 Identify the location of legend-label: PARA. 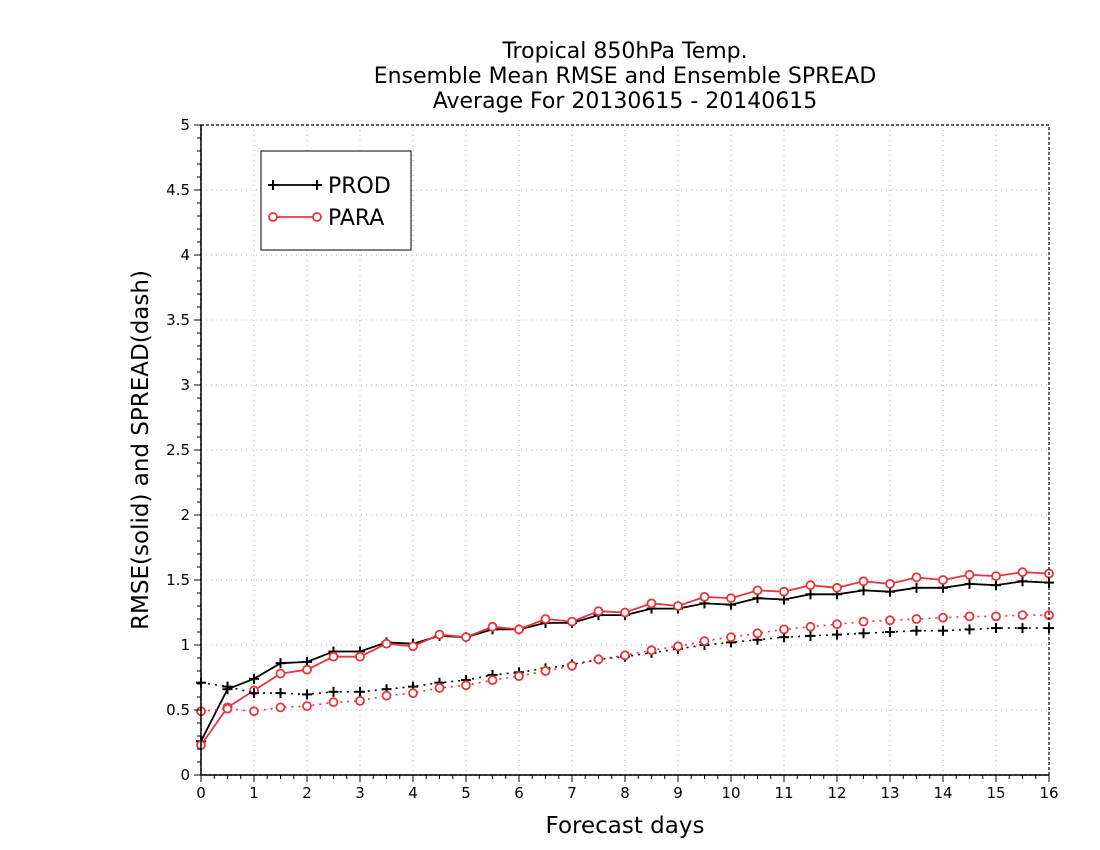
(356, 218).